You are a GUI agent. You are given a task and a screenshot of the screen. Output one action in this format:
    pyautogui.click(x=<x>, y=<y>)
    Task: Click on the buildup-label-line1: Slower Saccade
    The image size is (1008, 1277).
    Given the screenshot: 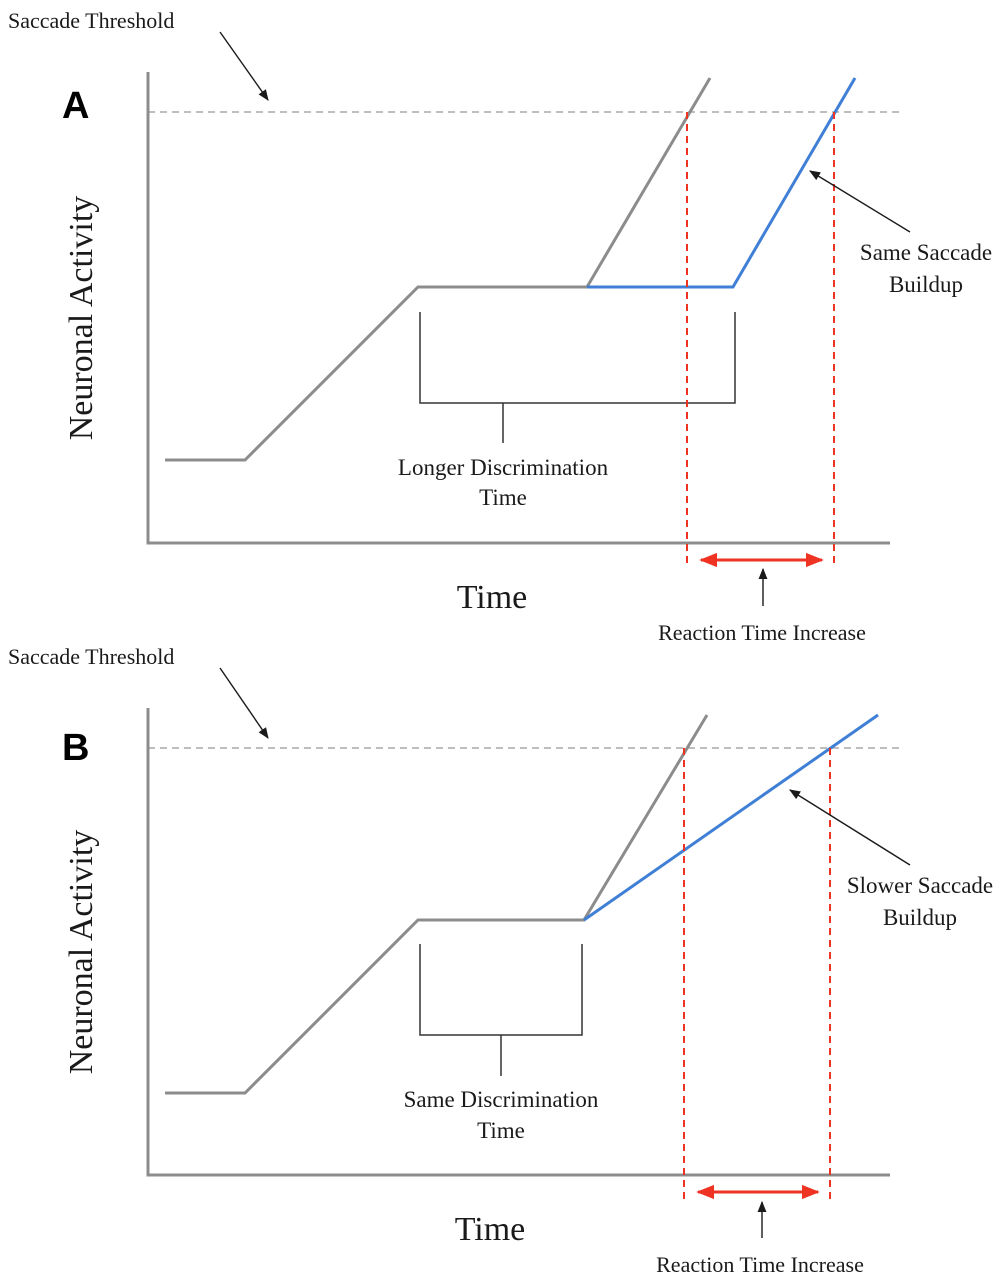 What is the action you would take?
    pyautogui.click(x=920, y=885)
    